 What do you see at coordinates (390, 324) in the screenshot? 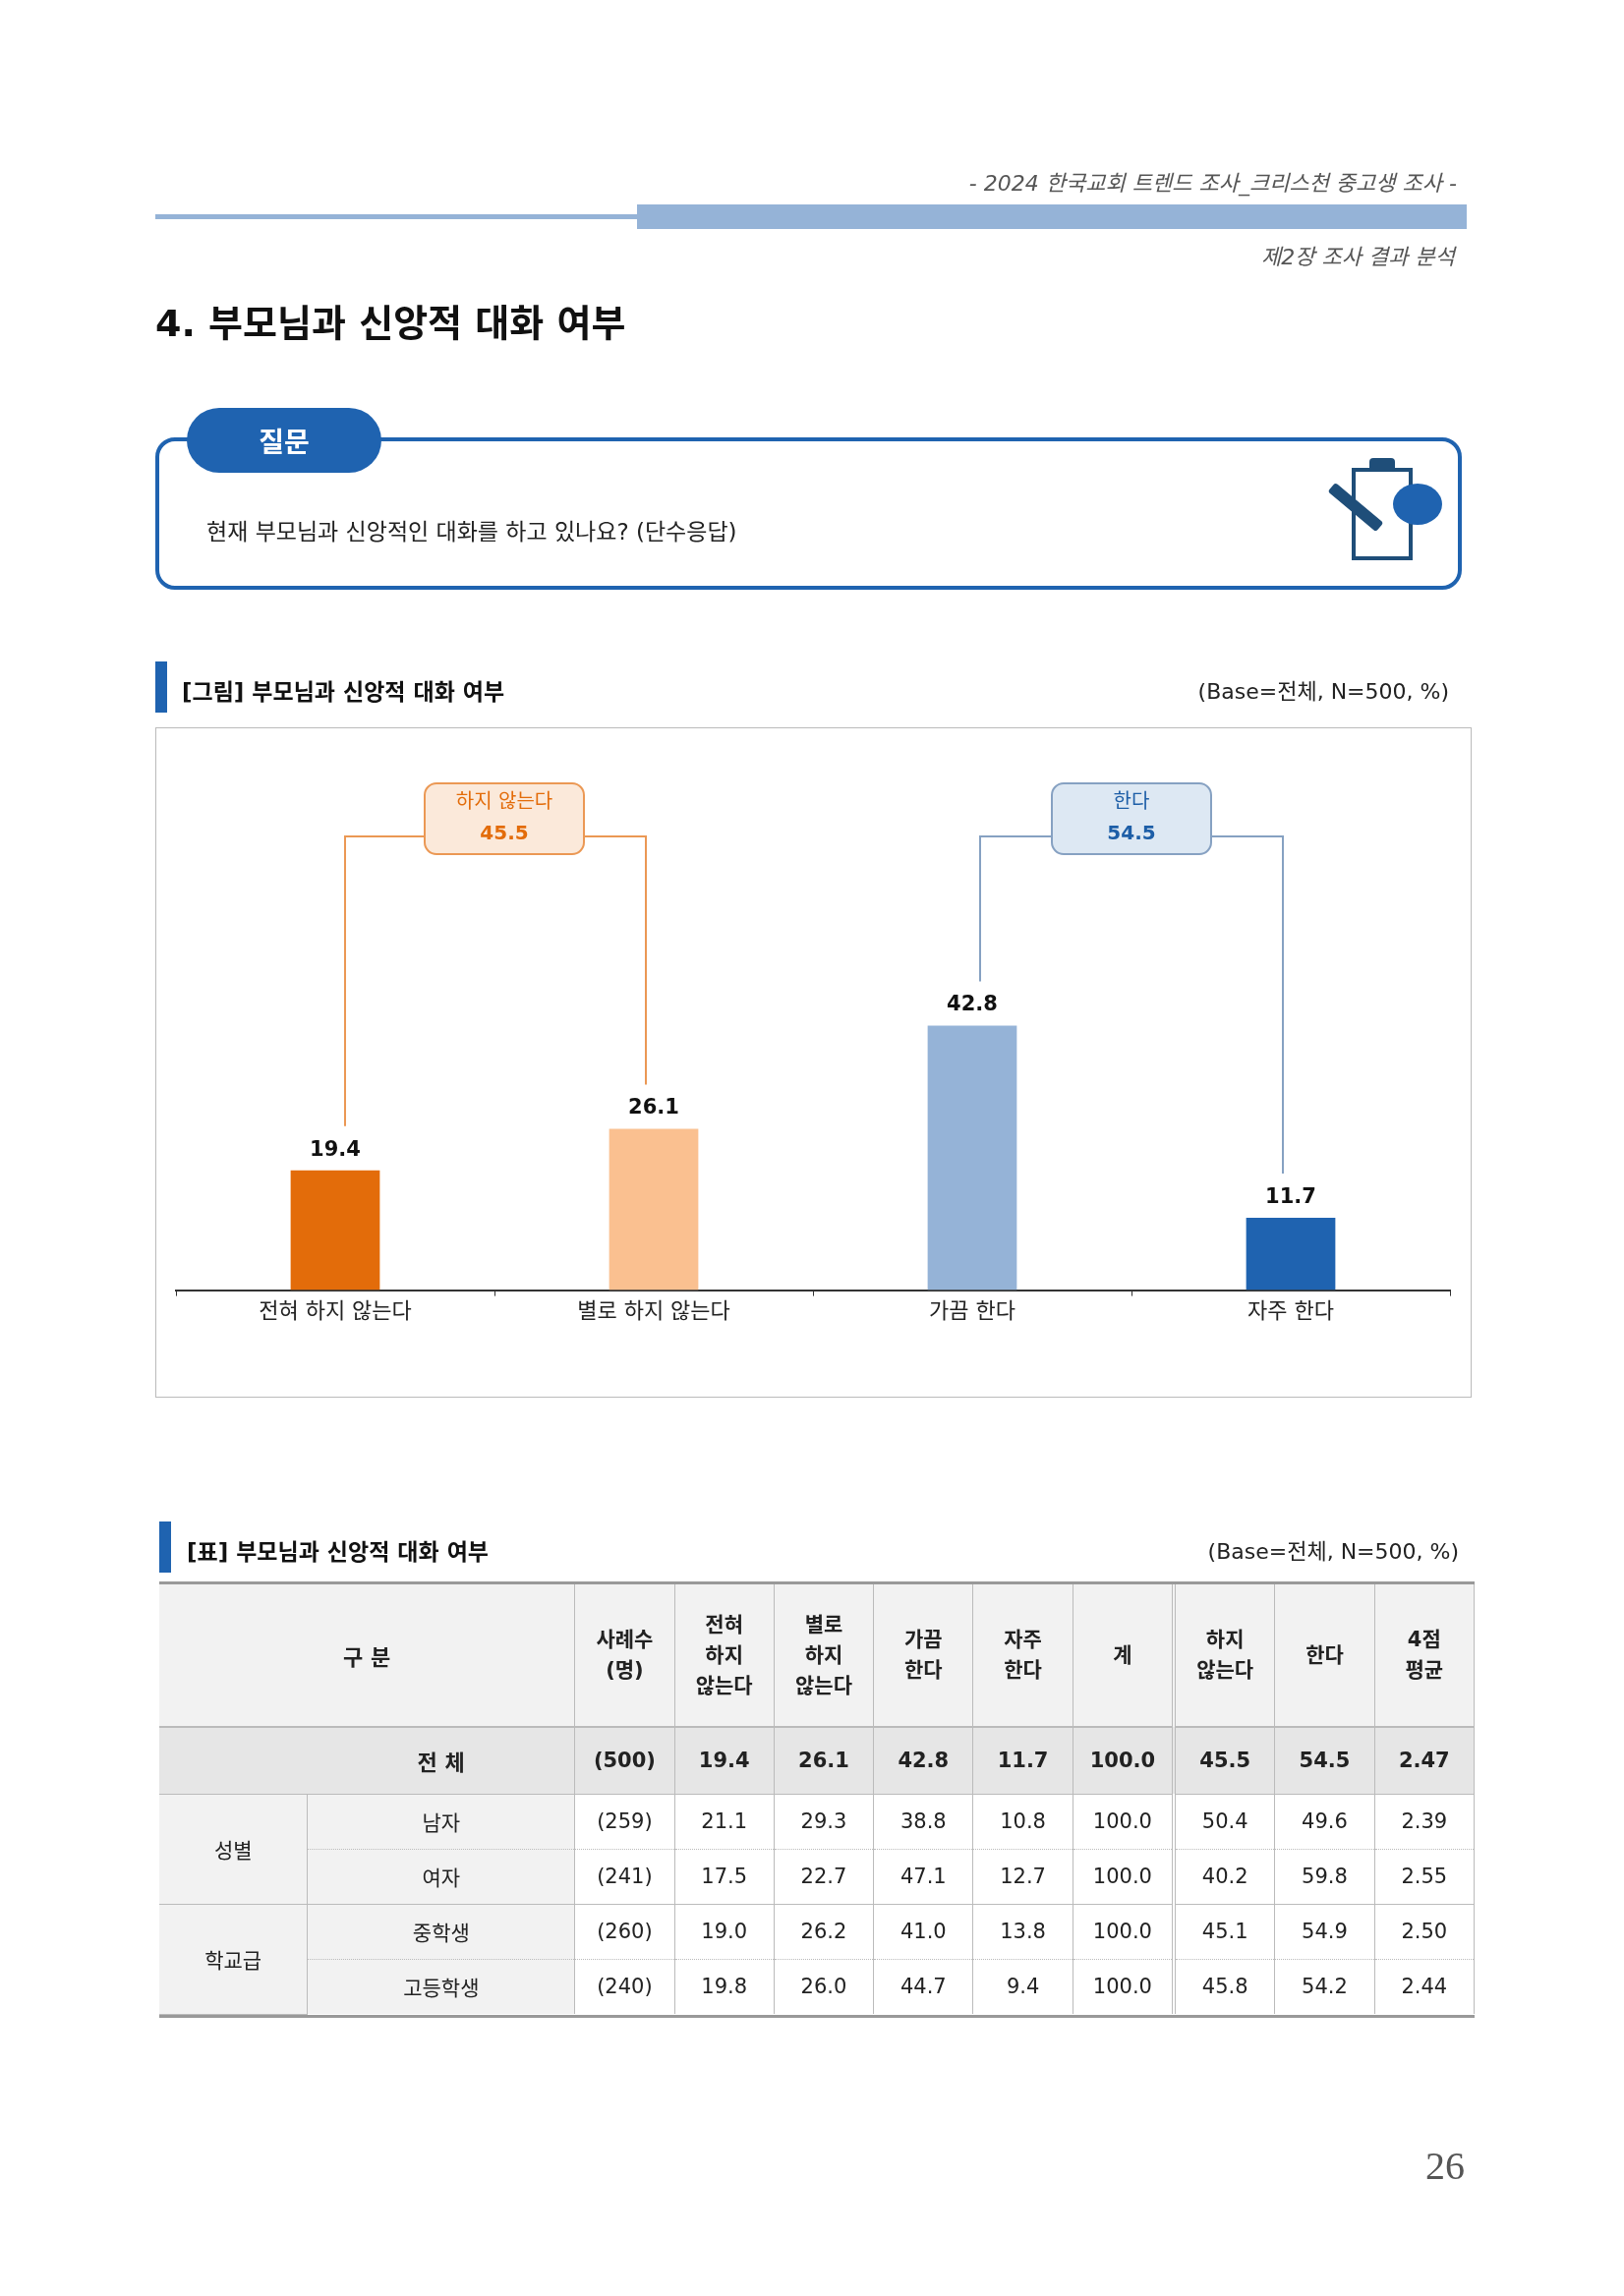
I see `text: 4. 부모님과 신앙적 대화 여부` at bounding box center [390, 324].